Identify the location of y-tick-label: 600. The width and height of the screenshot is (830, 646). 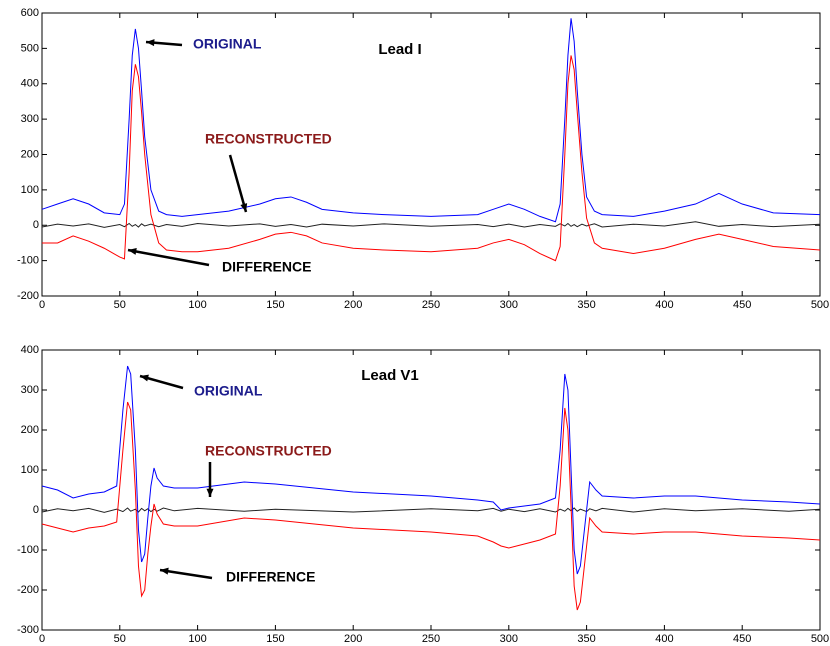
(30, 13).